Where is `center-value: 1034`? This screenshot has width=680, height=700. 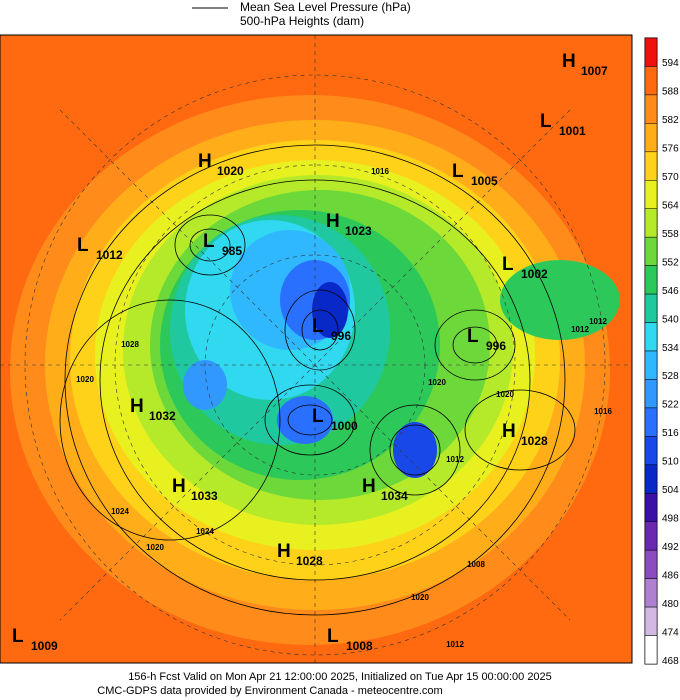
center-value: 1034 is located at coordinates (394, 496).